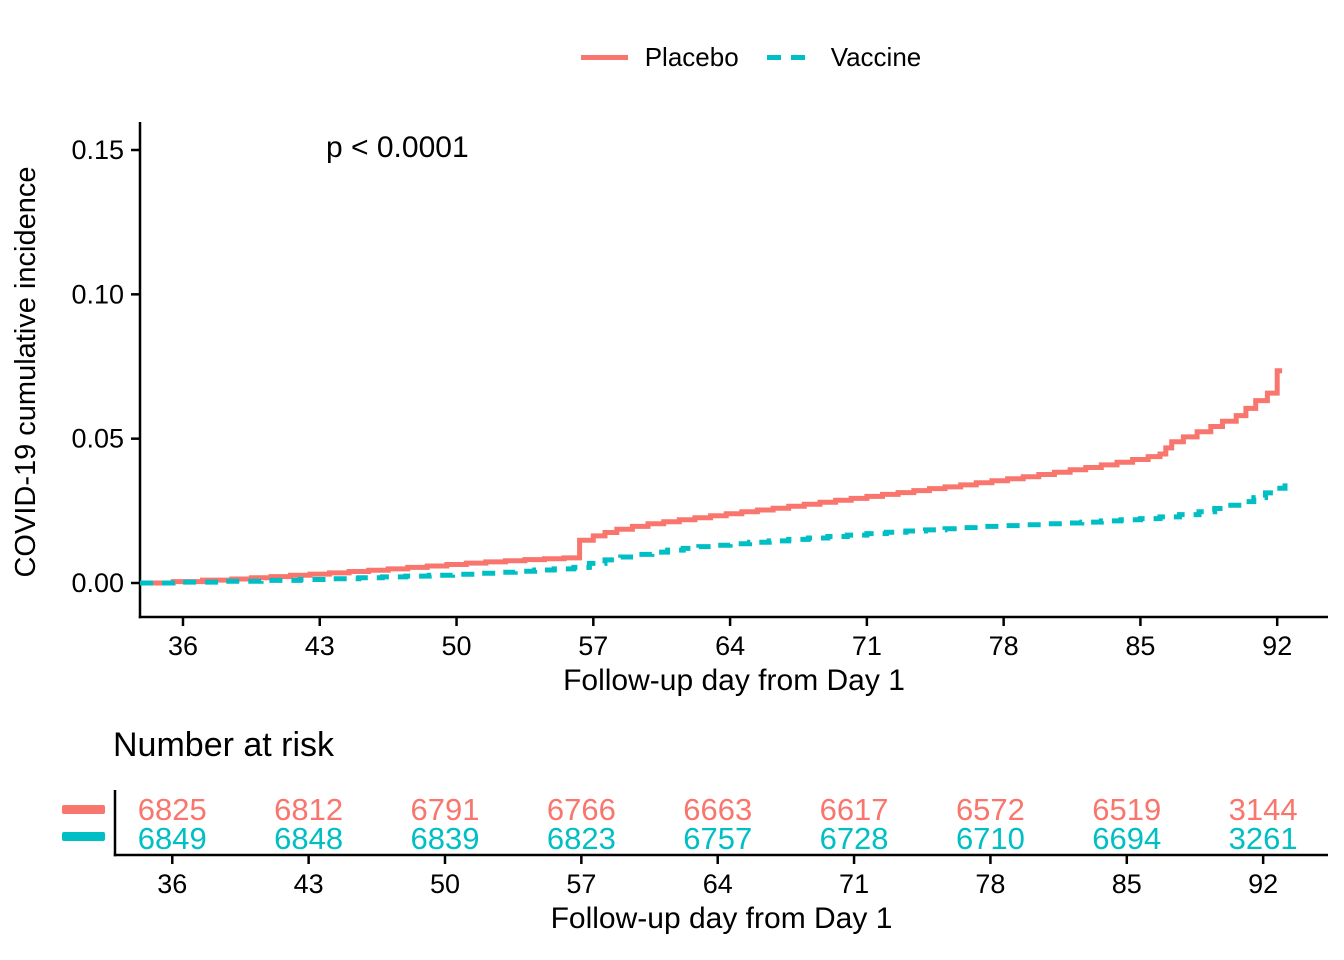 This screenshot has height=960, width=1344. I want to click on risk-table-x-tick-label: 64, so click(718, 884).